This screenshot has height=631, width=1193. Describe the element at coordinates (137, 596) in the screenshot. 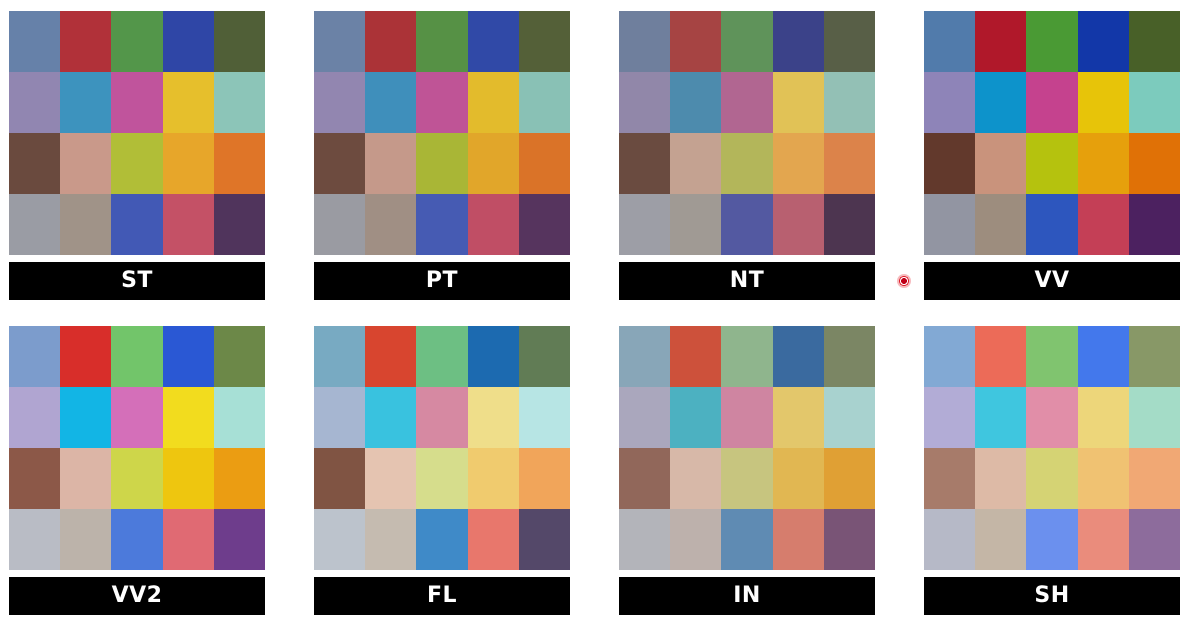

I see `card-label: VV2` at that location.